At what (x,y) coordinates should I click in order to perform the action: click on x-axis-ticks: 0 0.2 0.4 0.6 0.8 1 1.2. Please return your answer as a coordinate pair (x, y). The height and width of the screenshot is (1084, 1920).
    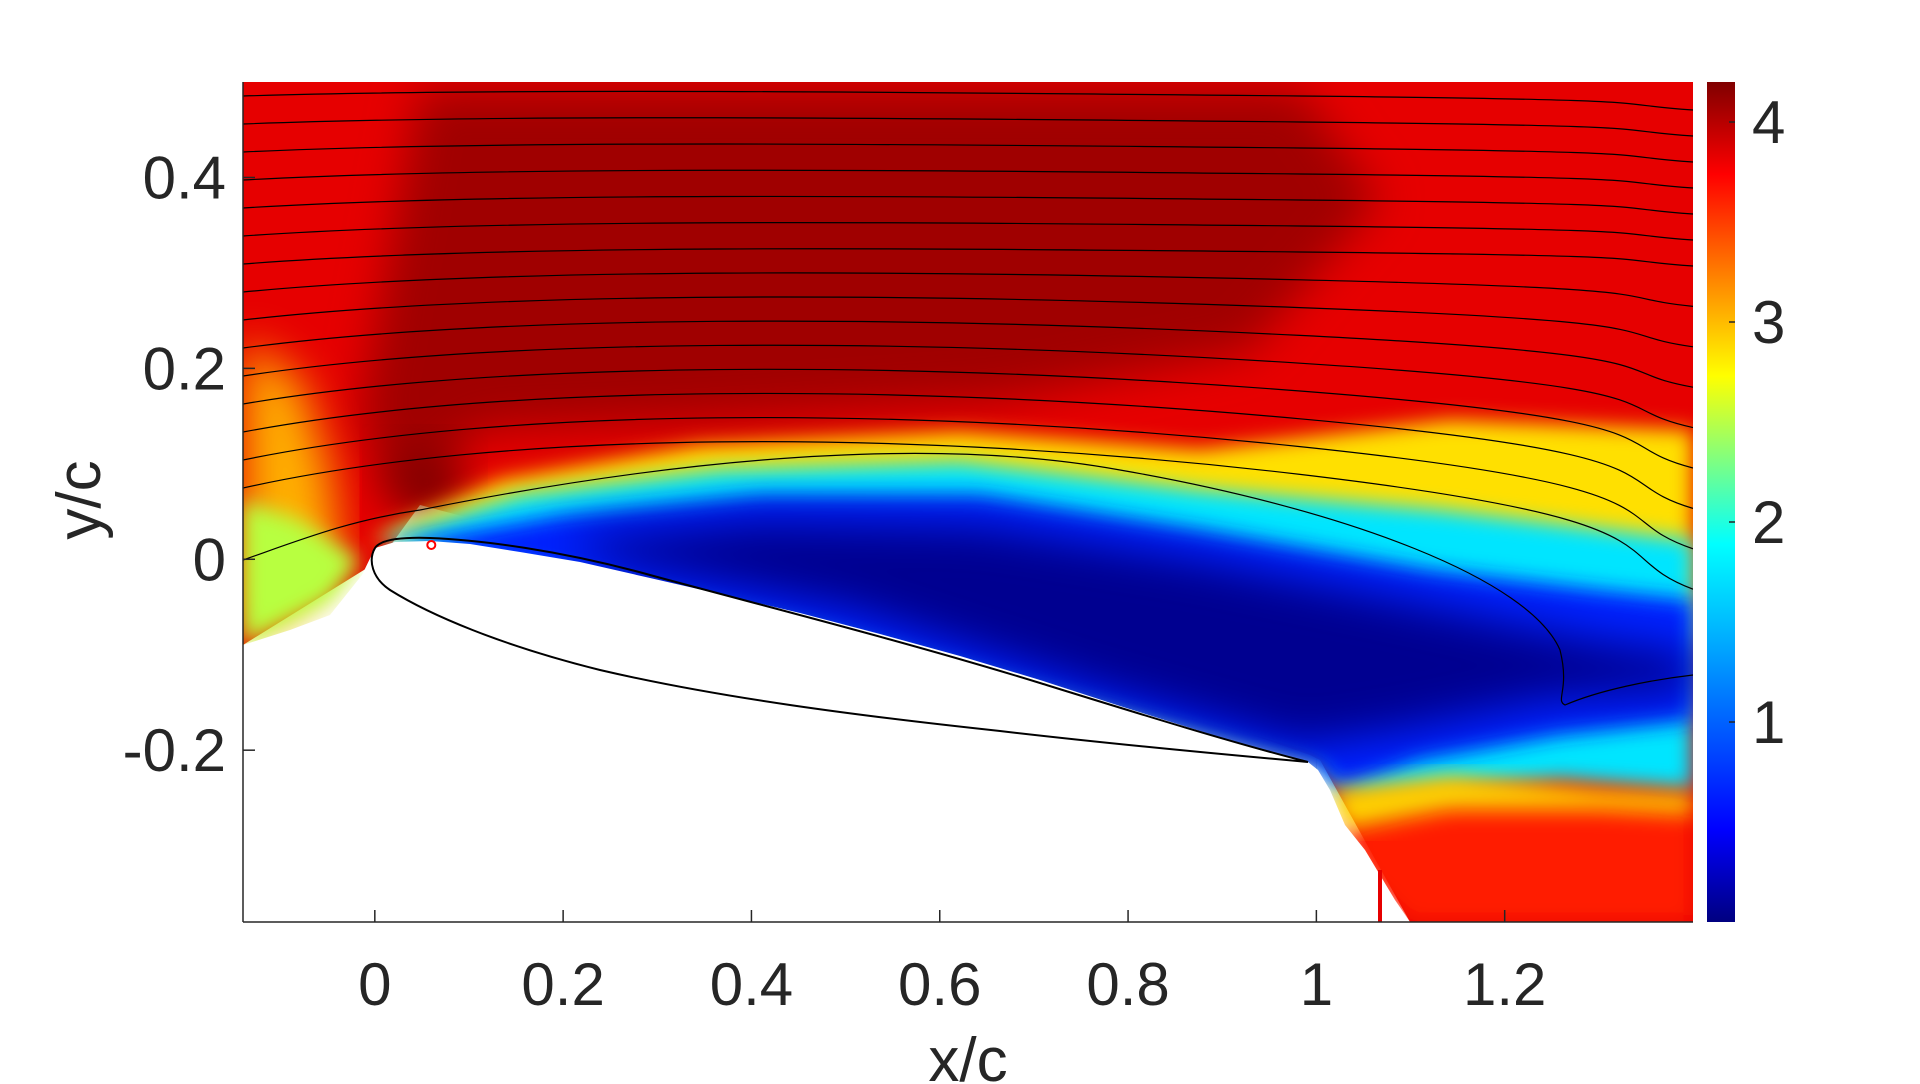
    Looking at the image, I should click on (952, 964).